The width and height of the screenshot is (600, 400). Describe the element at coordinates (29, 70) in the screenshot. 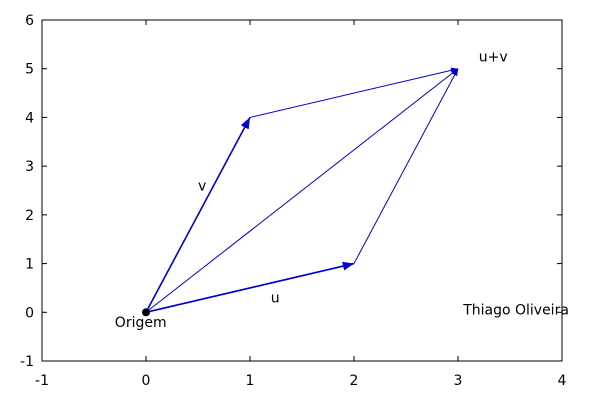

I see `y-tick-label: 5` at that location.